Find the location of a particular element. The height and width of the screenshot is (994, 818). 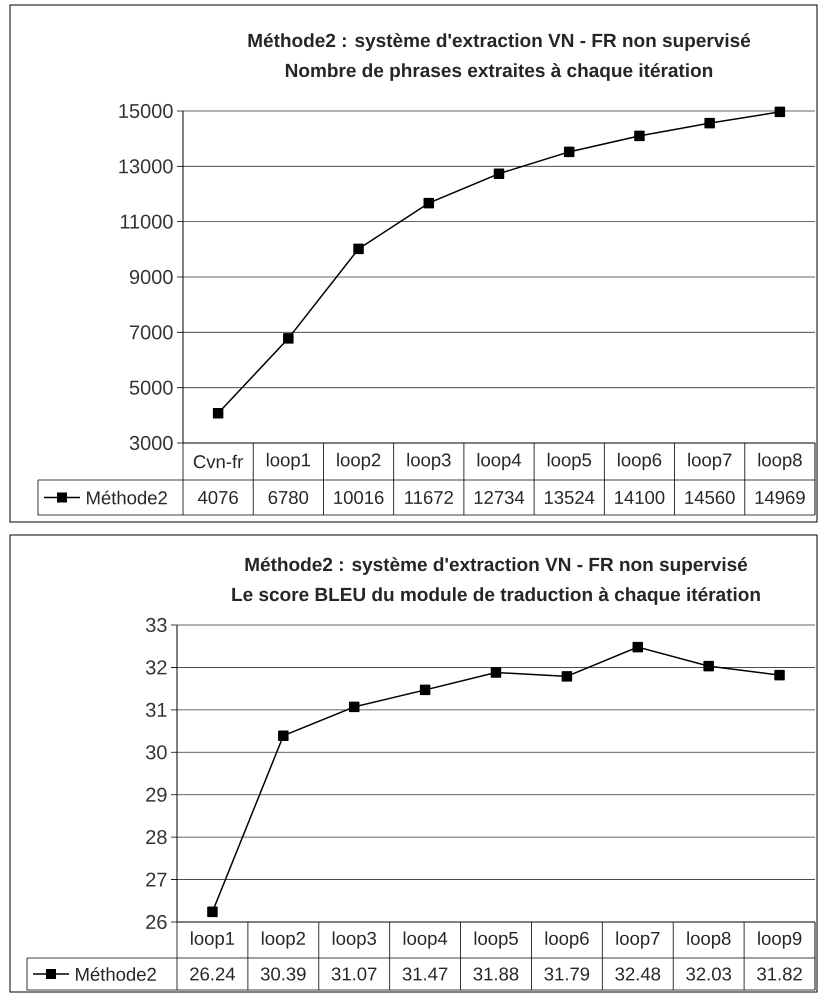

x-tick-label: Cvn-fr is located at coordinates (218, 461).